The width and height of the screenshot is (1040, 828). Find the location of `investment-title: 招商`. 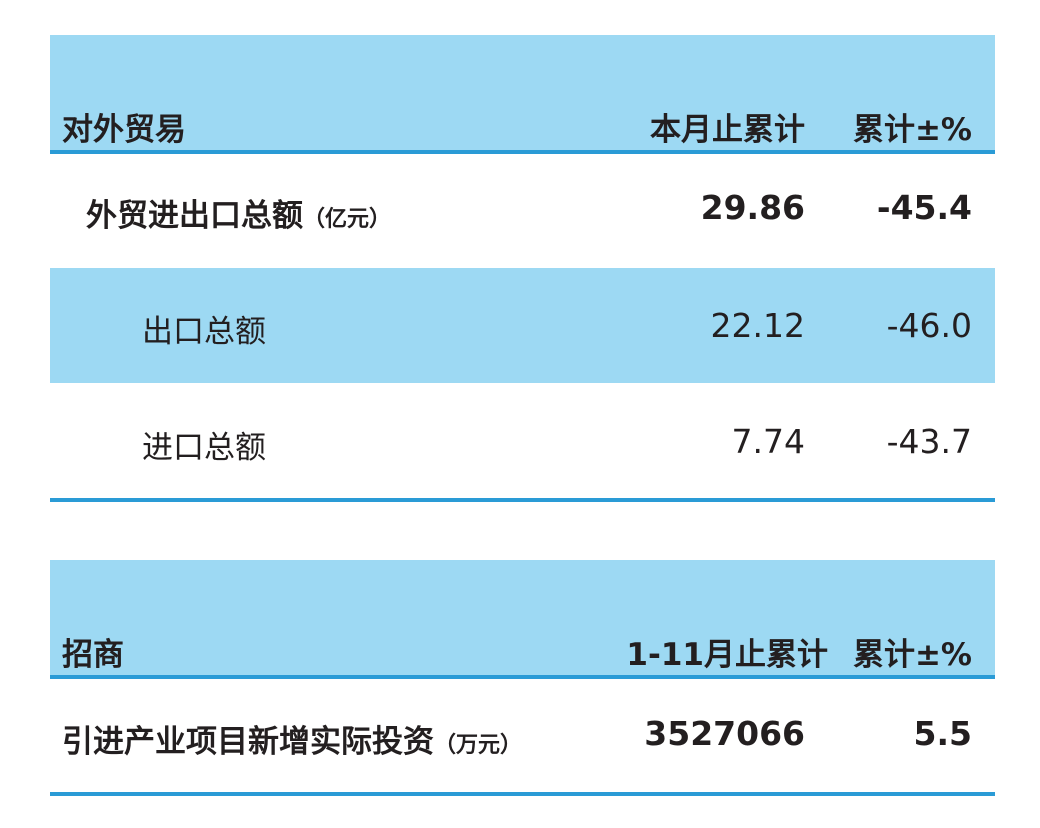

investment-title: 招商 is located at coordinates (93, 655).